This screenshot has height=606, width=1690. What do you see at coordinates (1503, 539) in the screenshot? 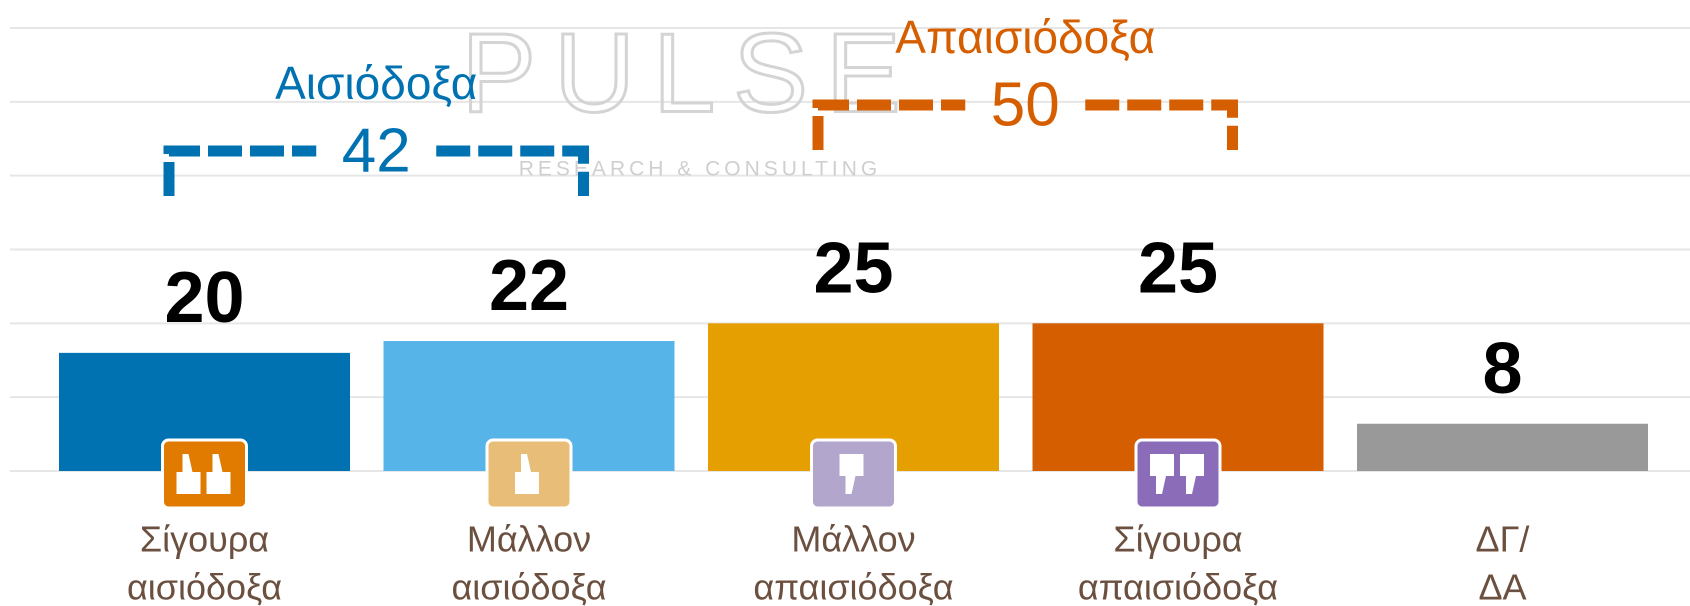
I see `x-tick-label: ΔΓ/` at bounding box center [1503, 539].